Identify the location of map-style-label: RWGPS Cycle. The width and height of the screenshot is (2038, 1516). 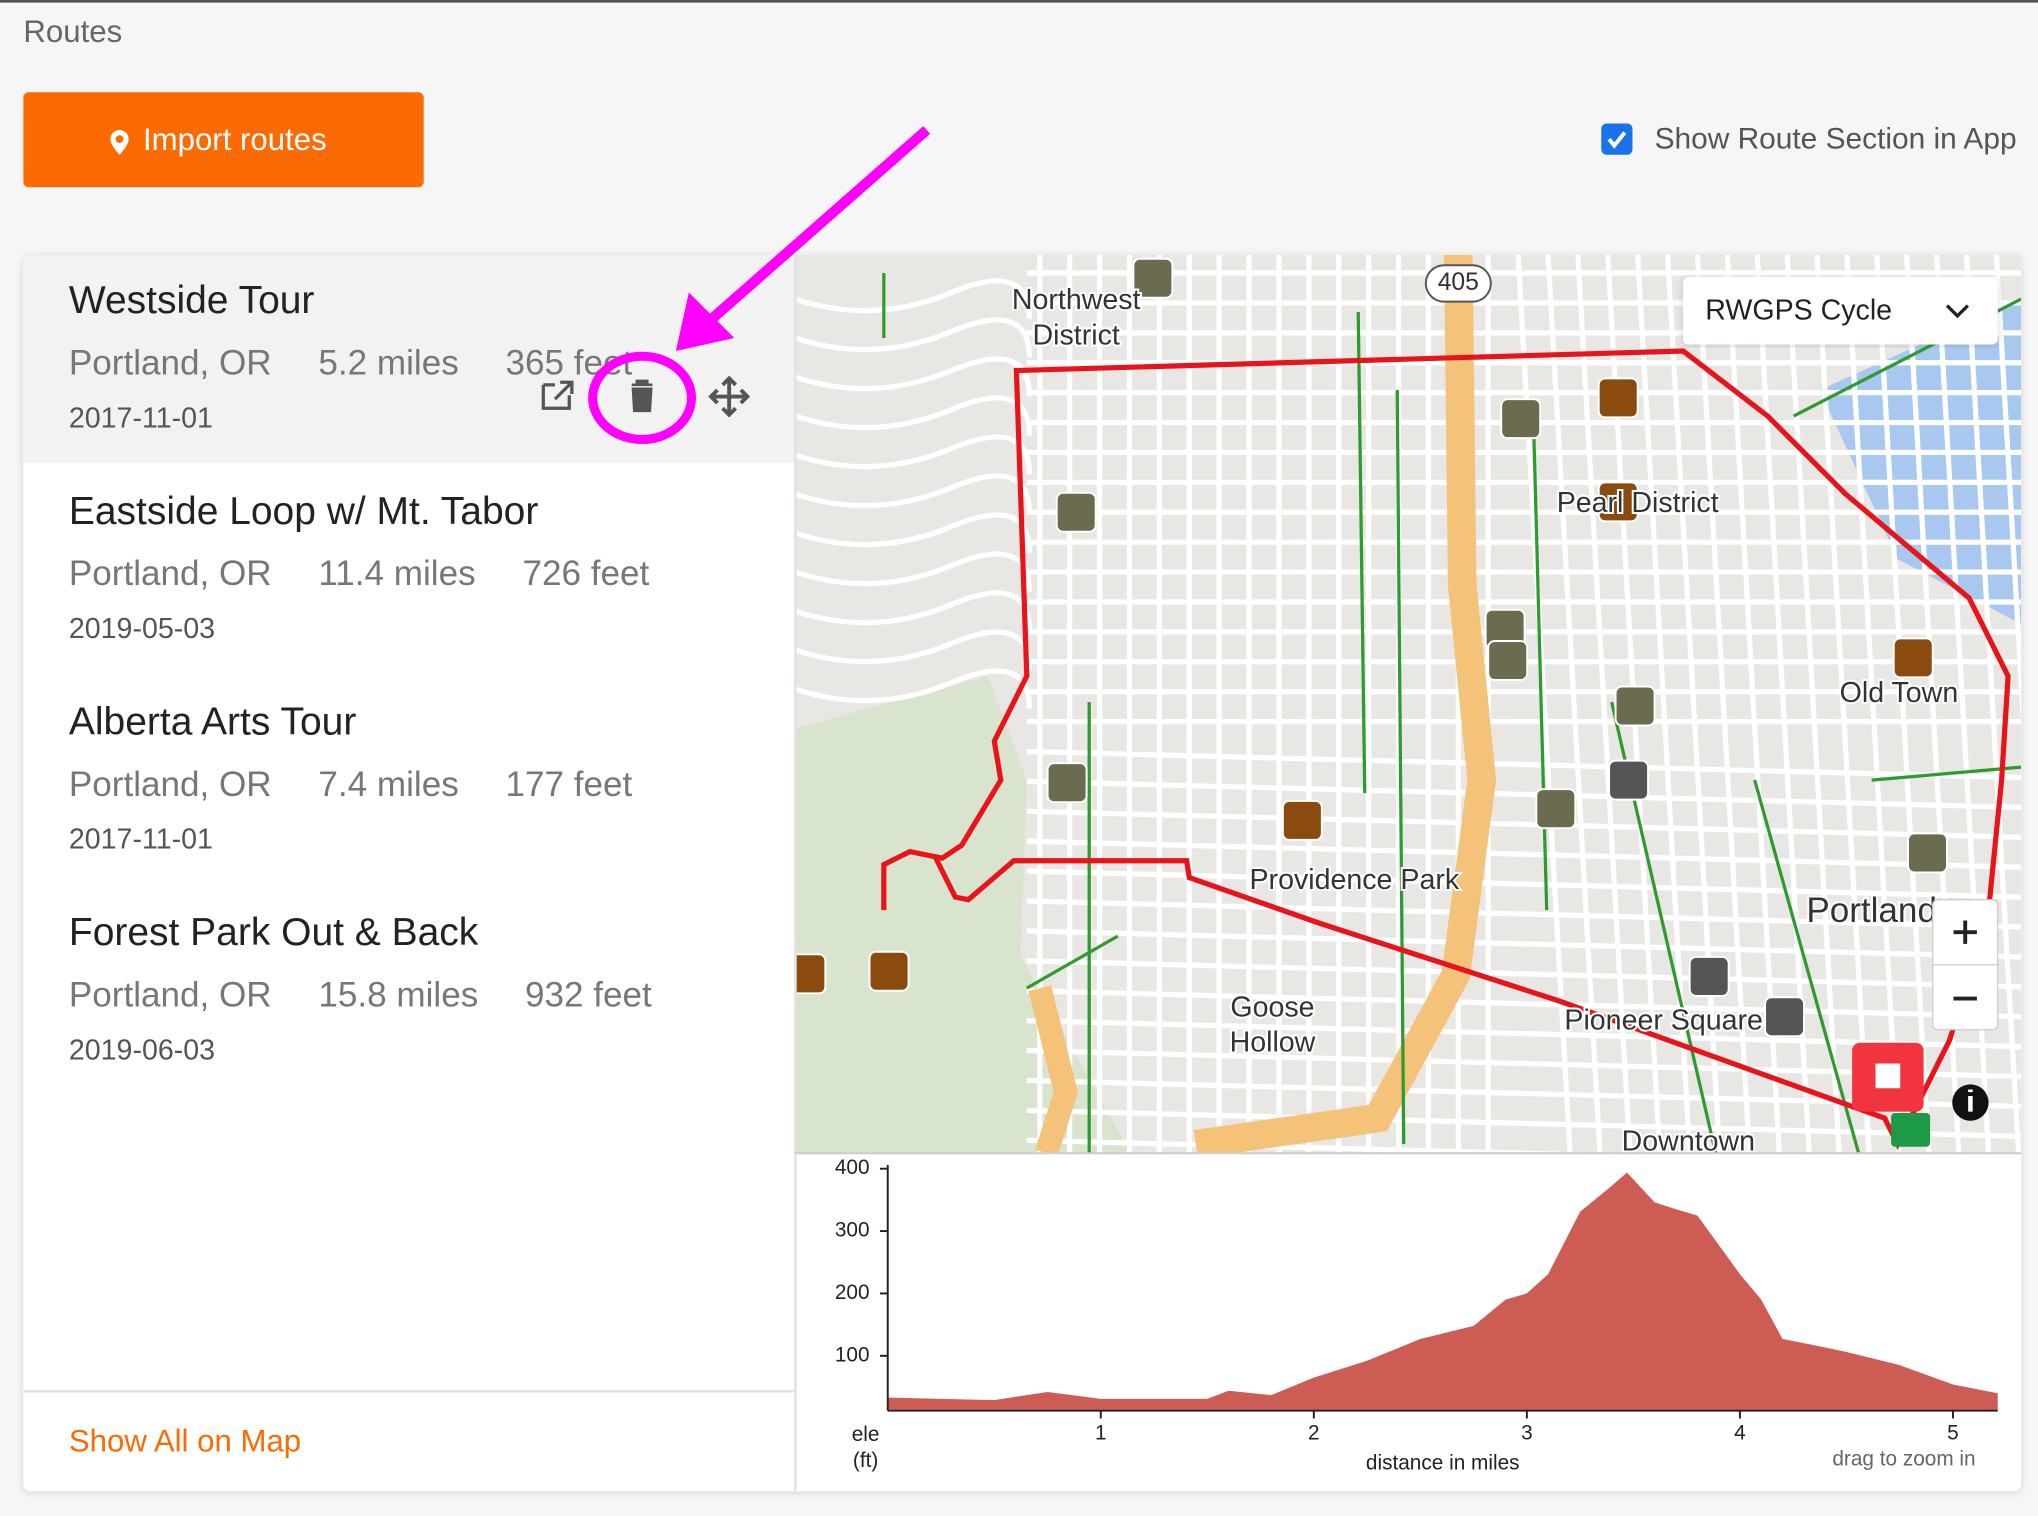
(1798, 311).